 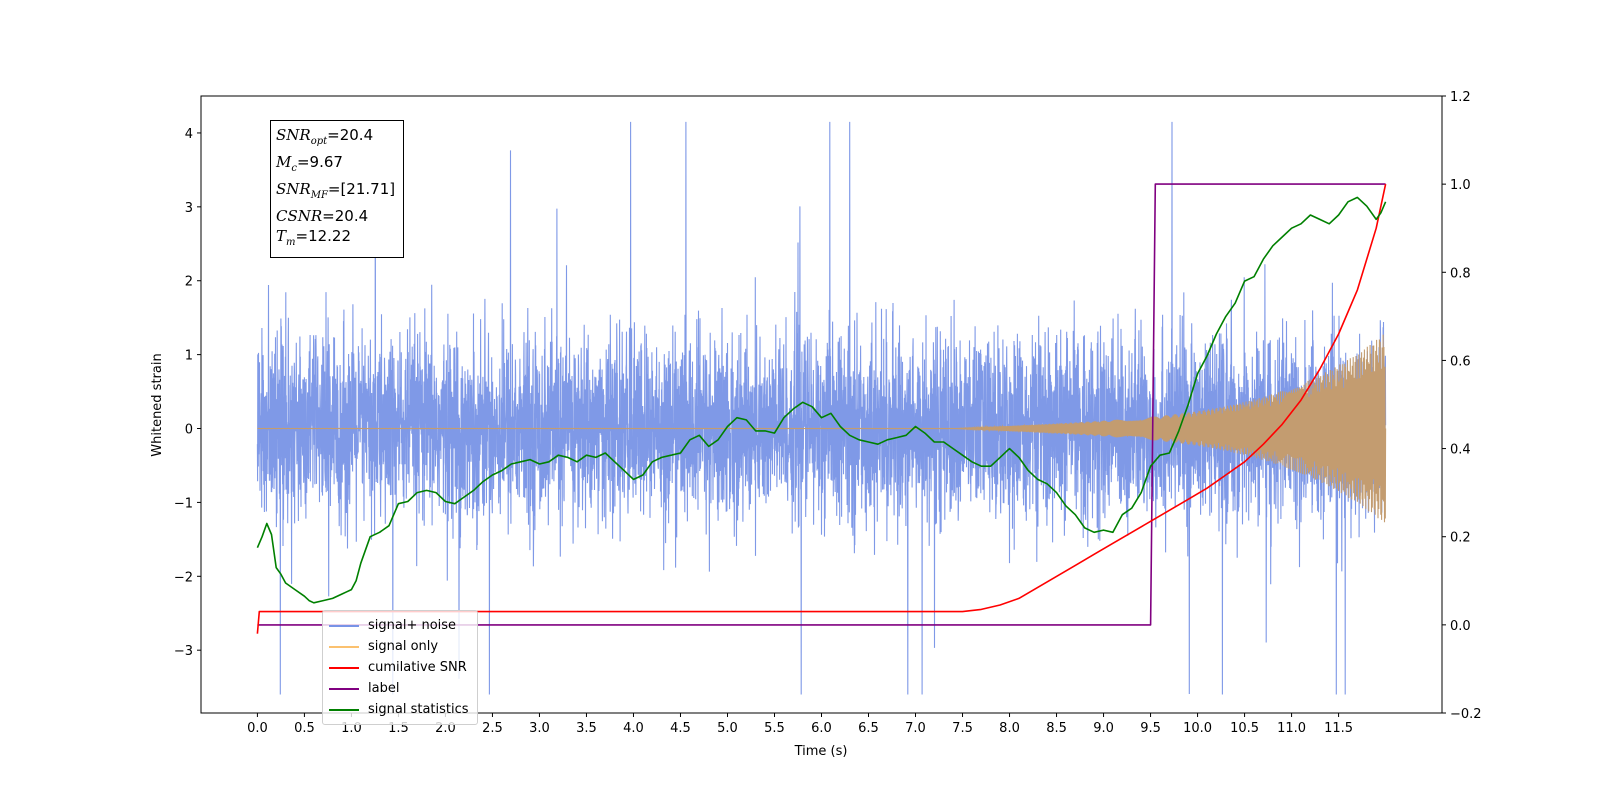 What do you see at coordinates (1460, 626) in the screenshot?
I see `y2-tick-label: 0.0` at bounding box center [1460, 626].